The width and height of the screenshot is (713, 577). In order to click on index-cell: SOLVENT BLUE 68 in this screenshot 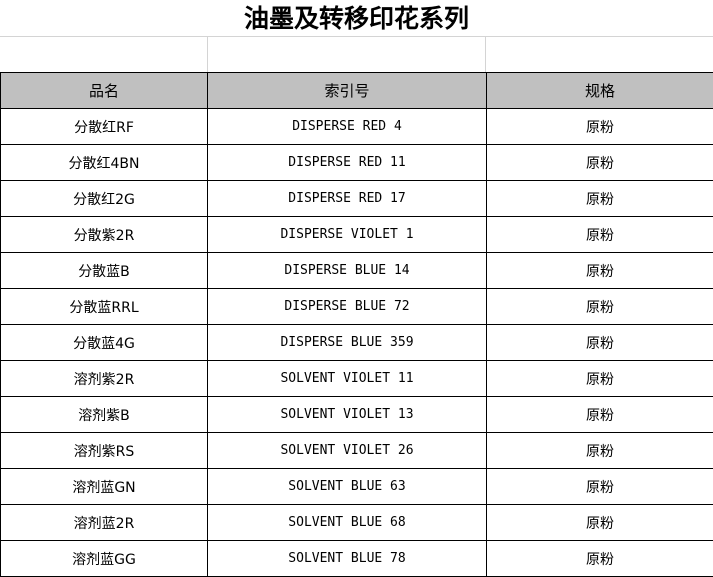, I will do `click(347, 522)`.